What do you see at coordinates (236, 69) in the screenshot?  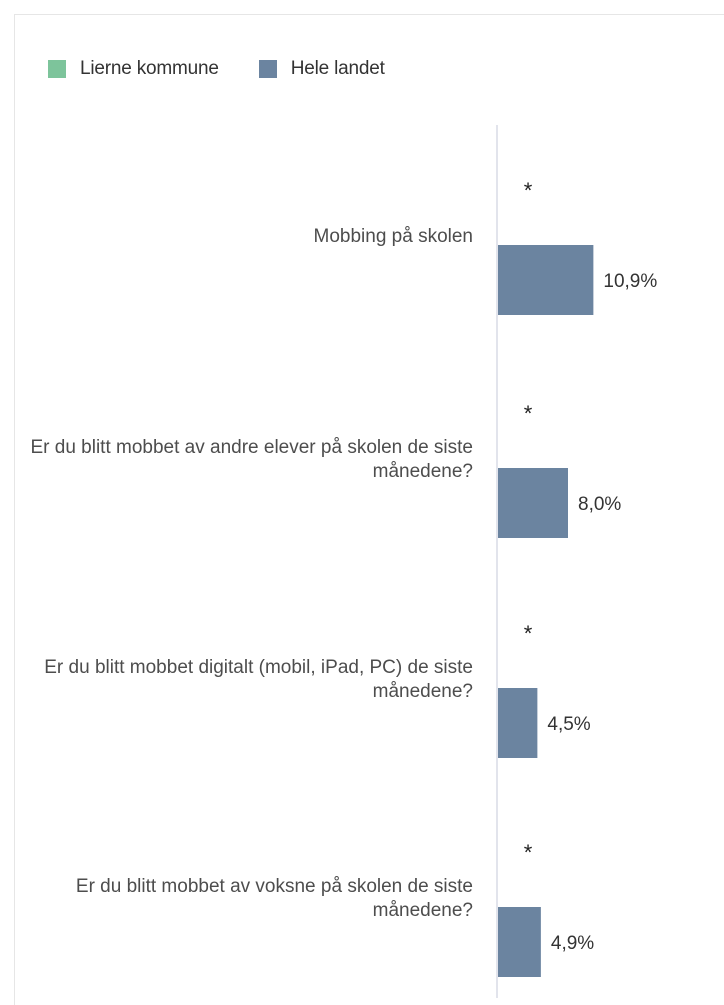 I see `chart-legend: Lierne kommune Hele landet` at bounding box center [236, 69].